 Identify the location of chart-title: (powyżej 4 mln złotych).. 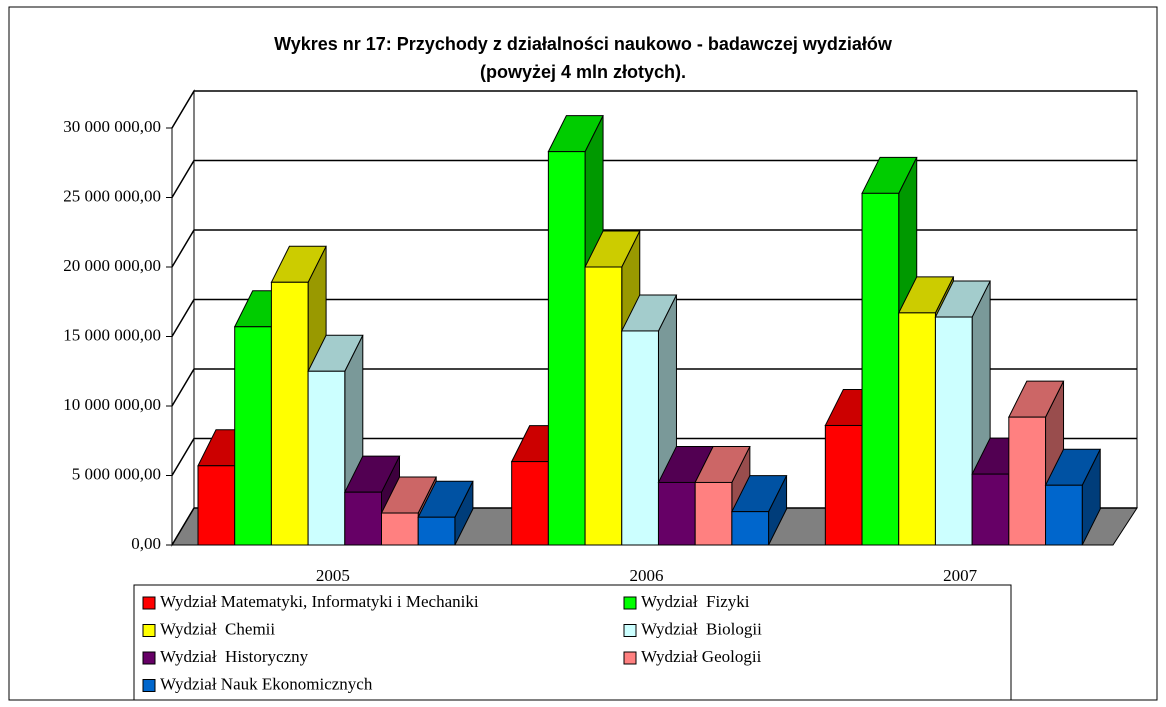
(583, 72).